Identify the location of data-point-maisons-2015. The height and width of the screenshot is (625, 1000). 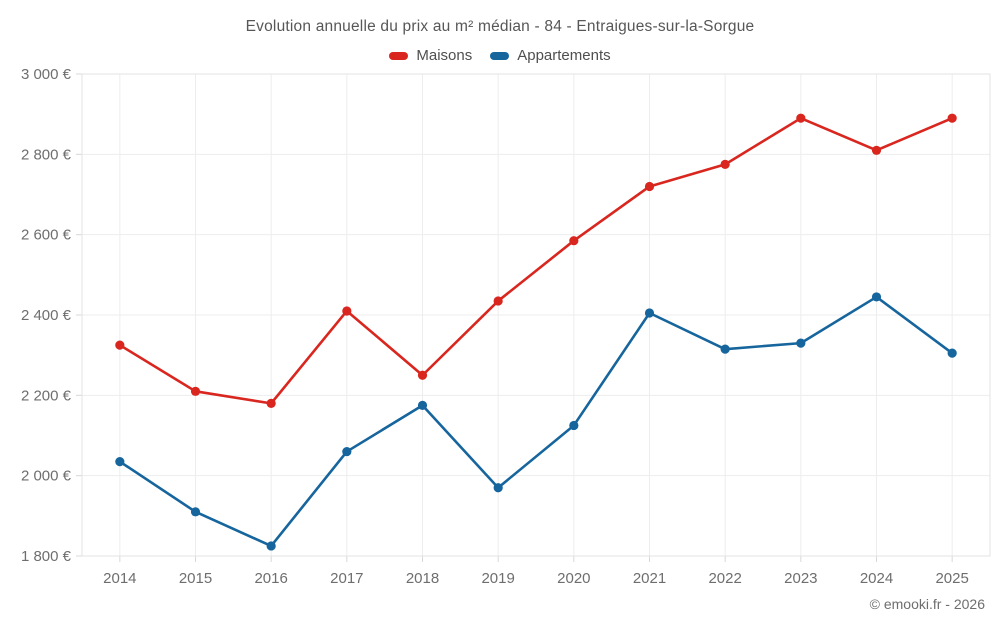
(195, 391).